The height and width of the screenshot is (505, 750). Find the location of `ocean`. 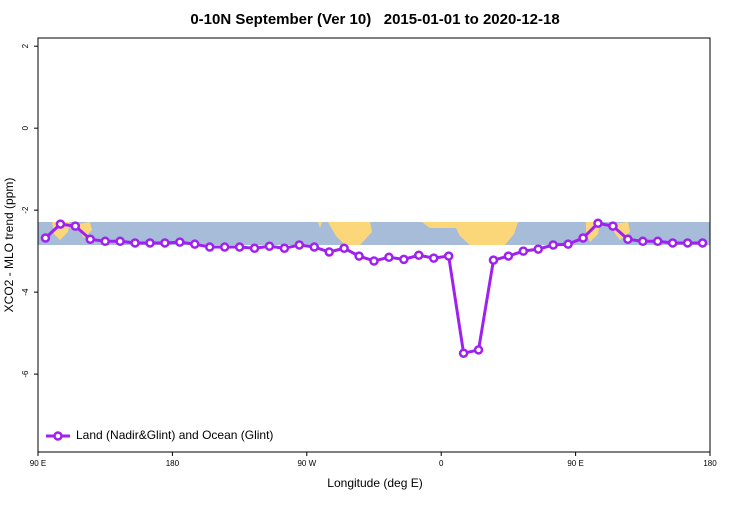

ocean is located at coordinates (374, 233).